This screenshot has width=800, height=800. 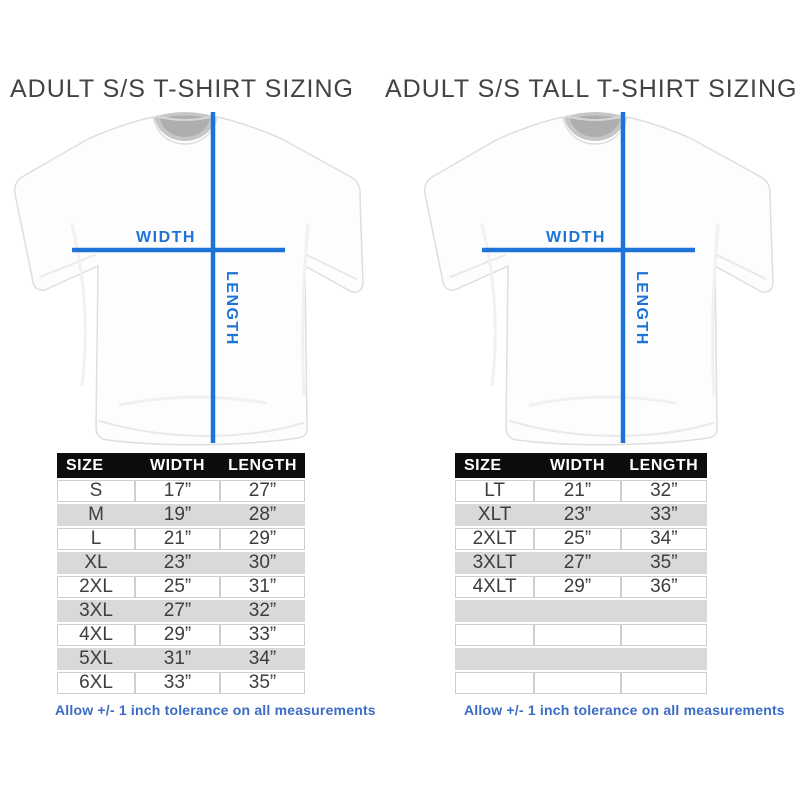 What do you see at coordinates (495, 563) in the screenshot?
I see `table-cell: 3XLT` at bounding box center [495, 563].